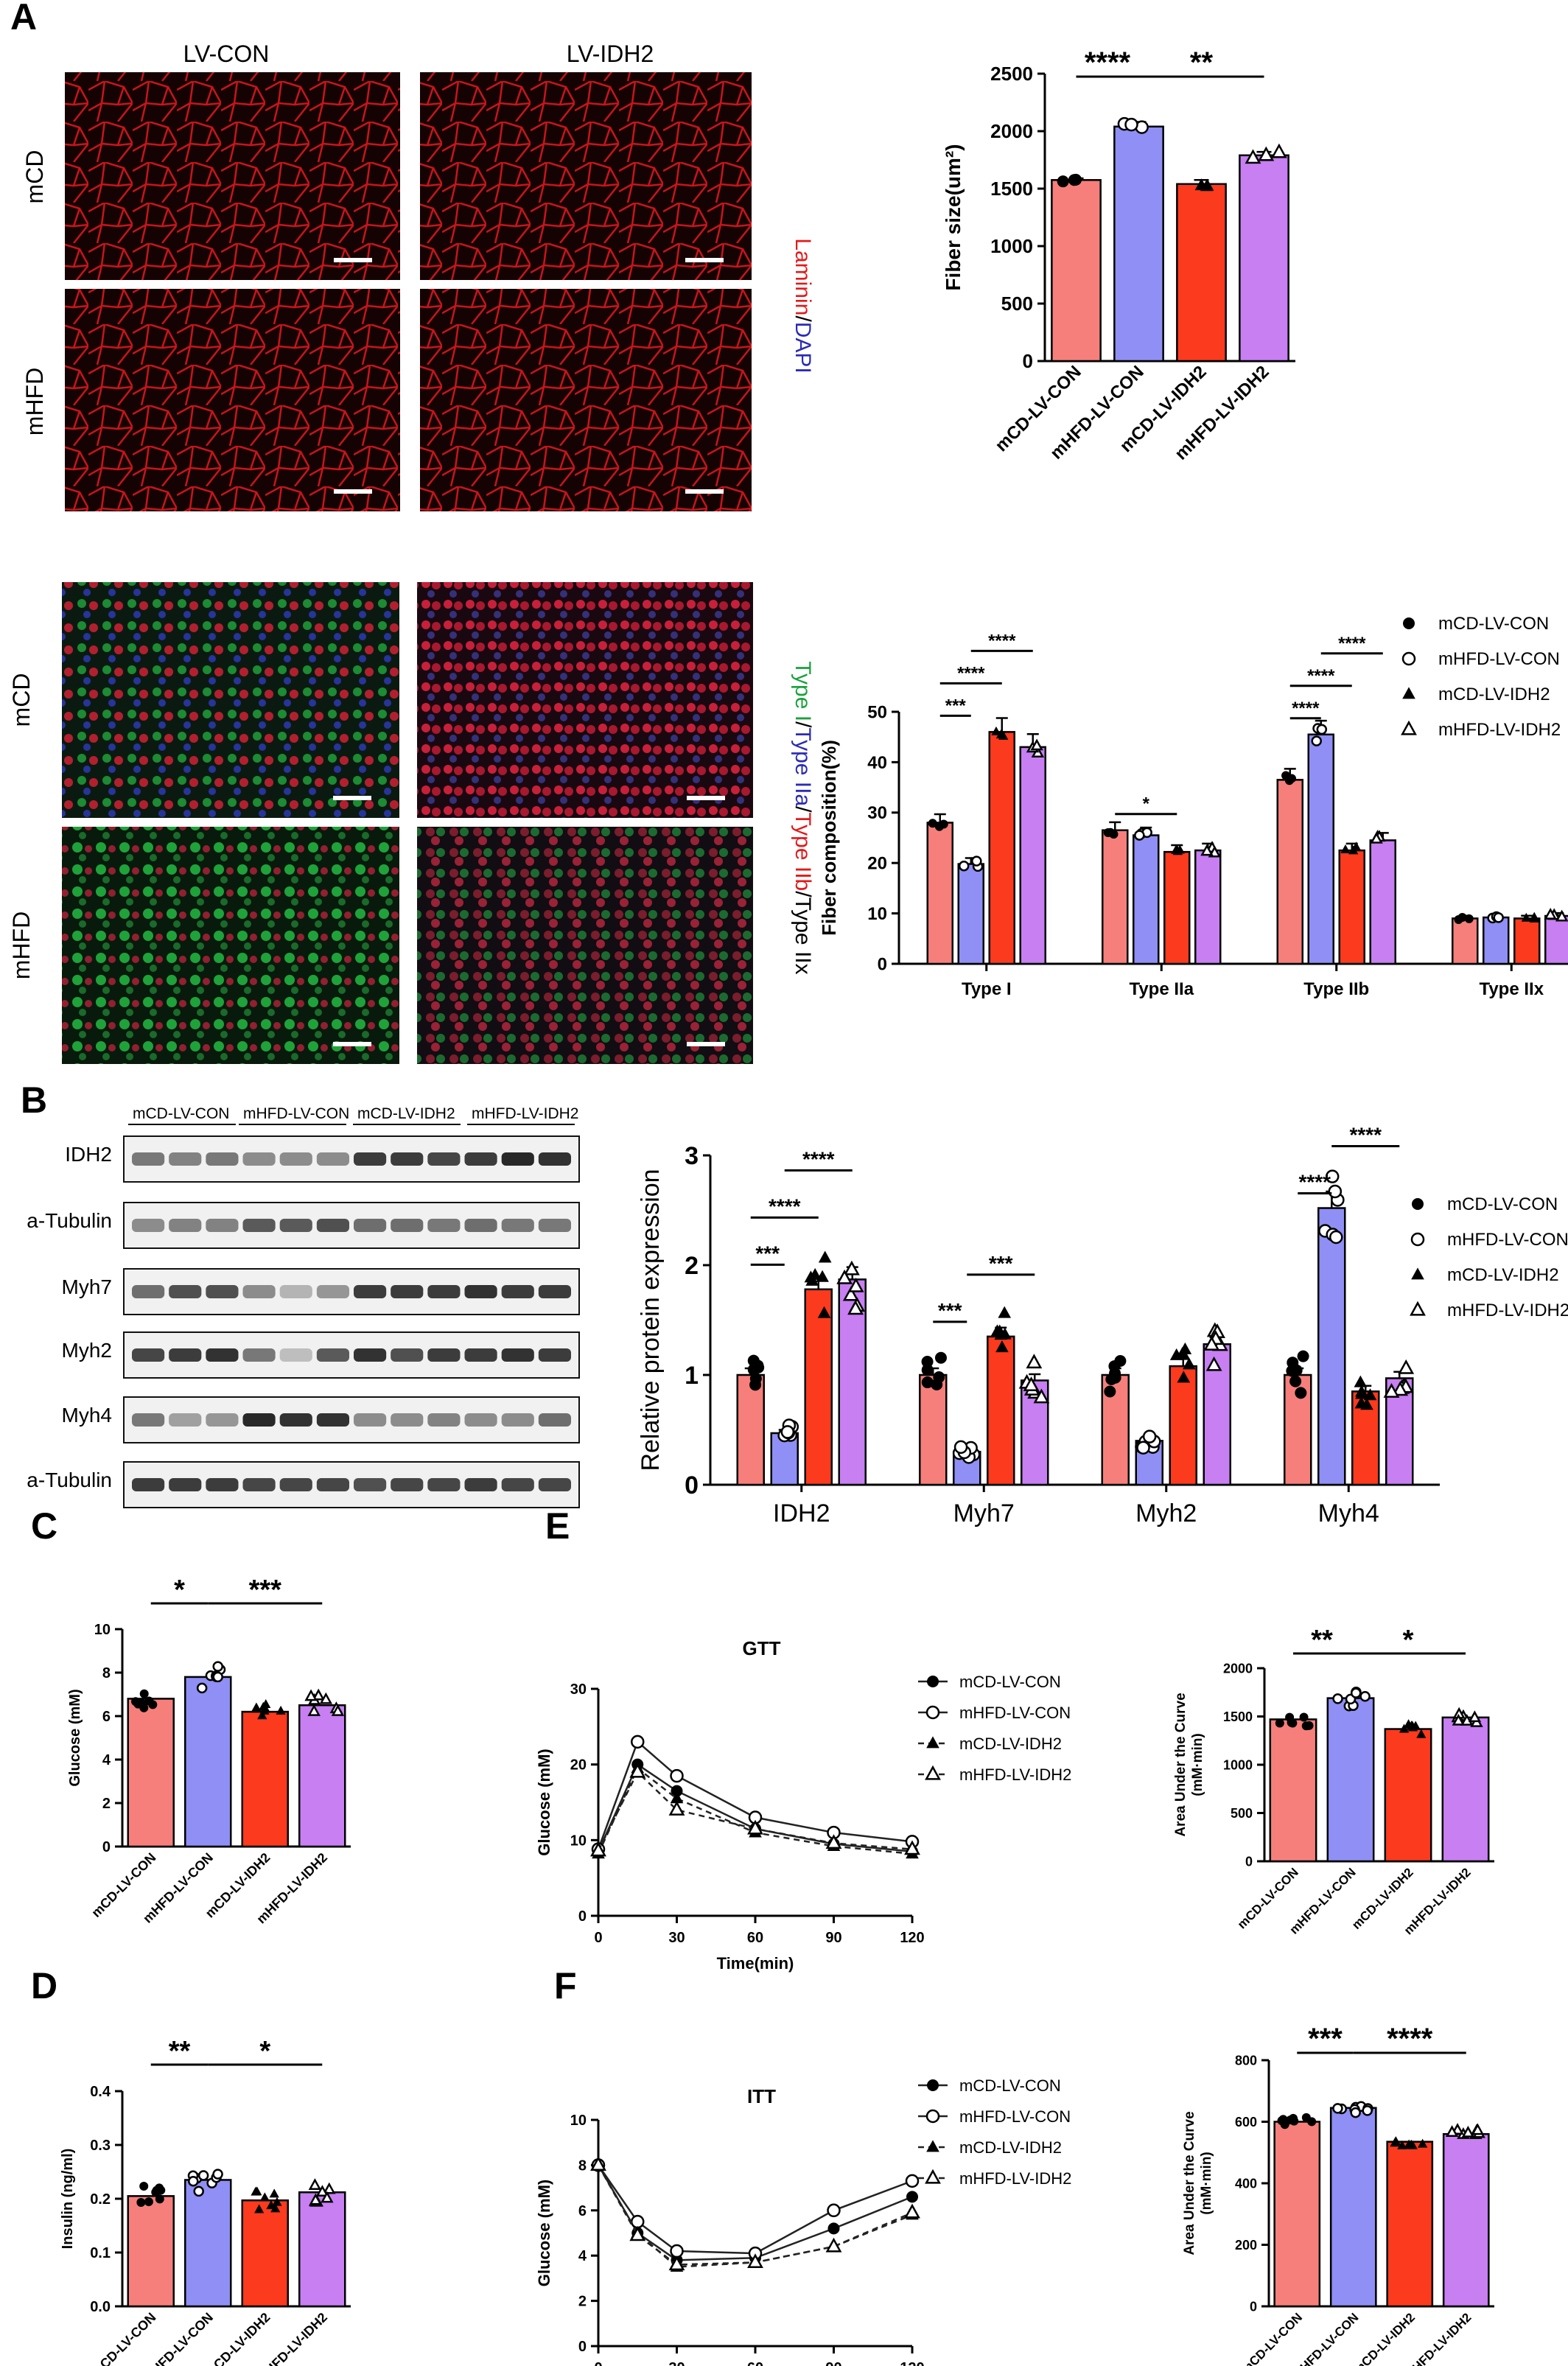 This screenshot has height=2366, width=1568. What do you see at coordinates (582, 2211) in the screenshot?
I see `chart_data.7-tick-label: 6` at bounding box center [582, 2211].